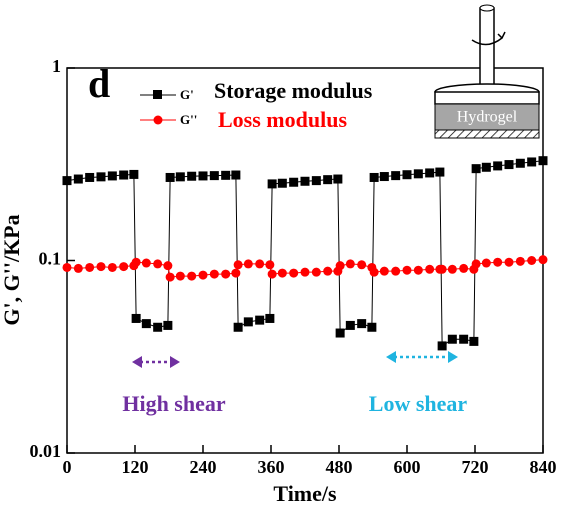 The height and width of the screenshot is (511, 568). Describe the element at coordinates (56, 66) in the screenshot. I see `y-tick-label: 1` at that location.